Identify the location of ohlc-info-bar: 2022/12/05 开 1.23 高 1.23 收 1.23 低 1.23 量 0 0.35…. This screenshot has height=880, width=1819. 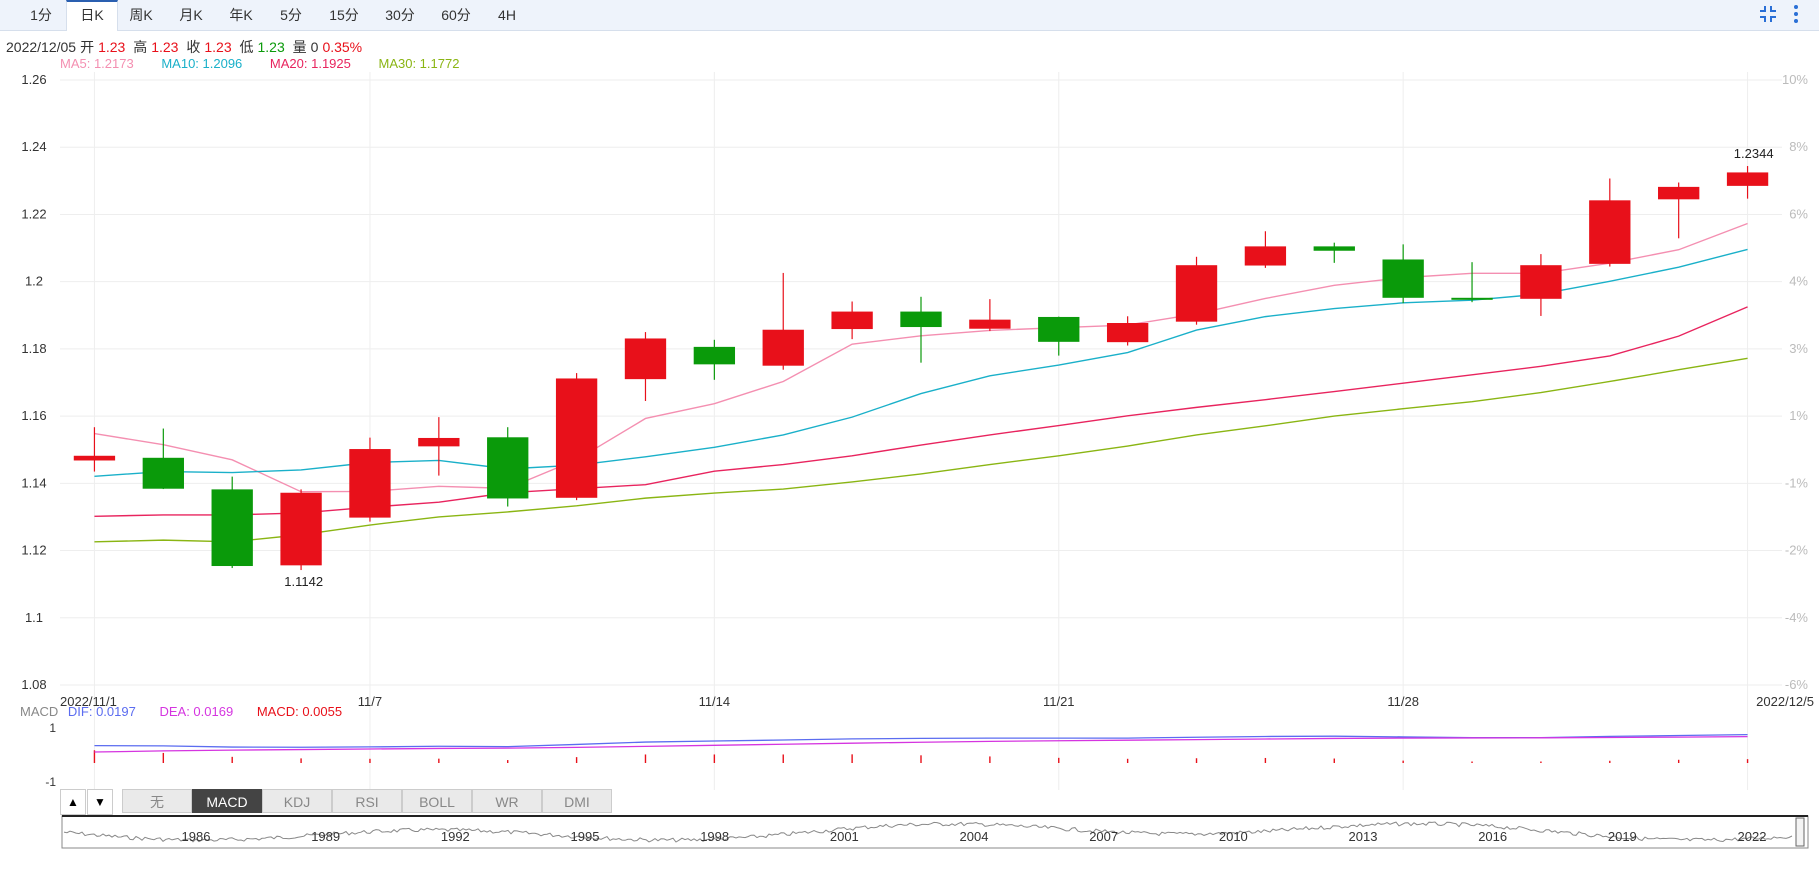
(186, 47).